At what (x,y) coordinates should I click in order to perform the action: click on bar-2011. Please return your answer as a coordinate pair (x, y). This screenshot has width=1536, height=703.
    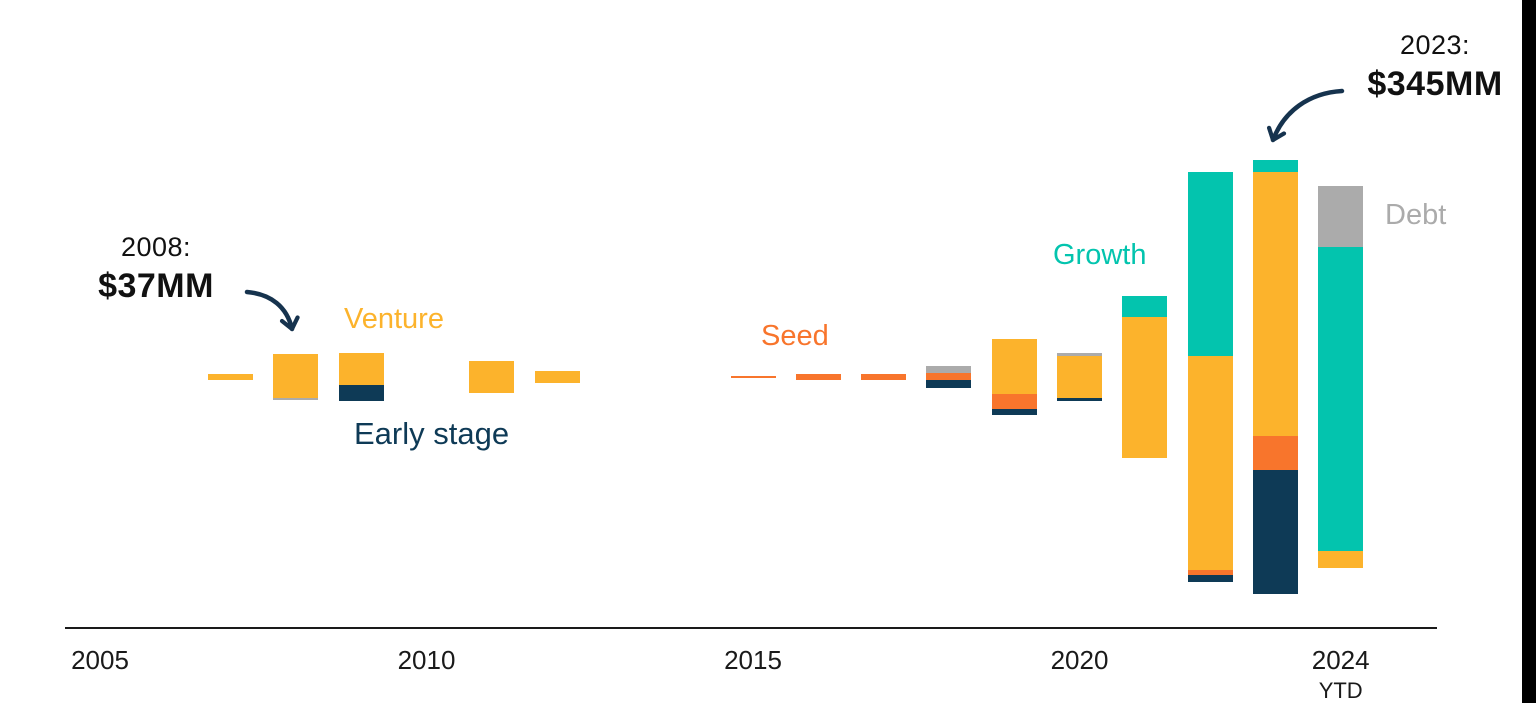
    Looking at the image, I should click on (492, 377).